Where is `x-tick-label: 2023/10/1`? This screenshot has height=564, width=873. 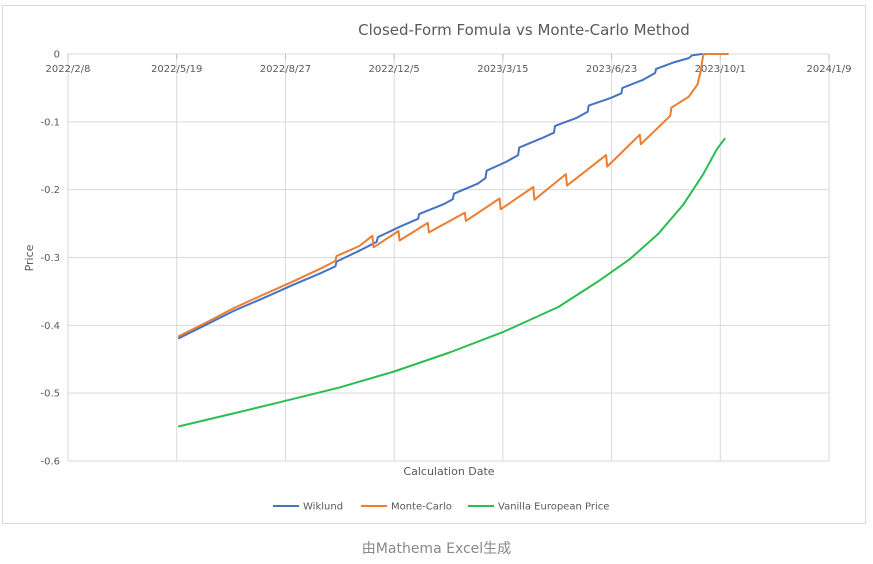 x-tick-label: 2023/10/1 is located at coordinates (720, 69).